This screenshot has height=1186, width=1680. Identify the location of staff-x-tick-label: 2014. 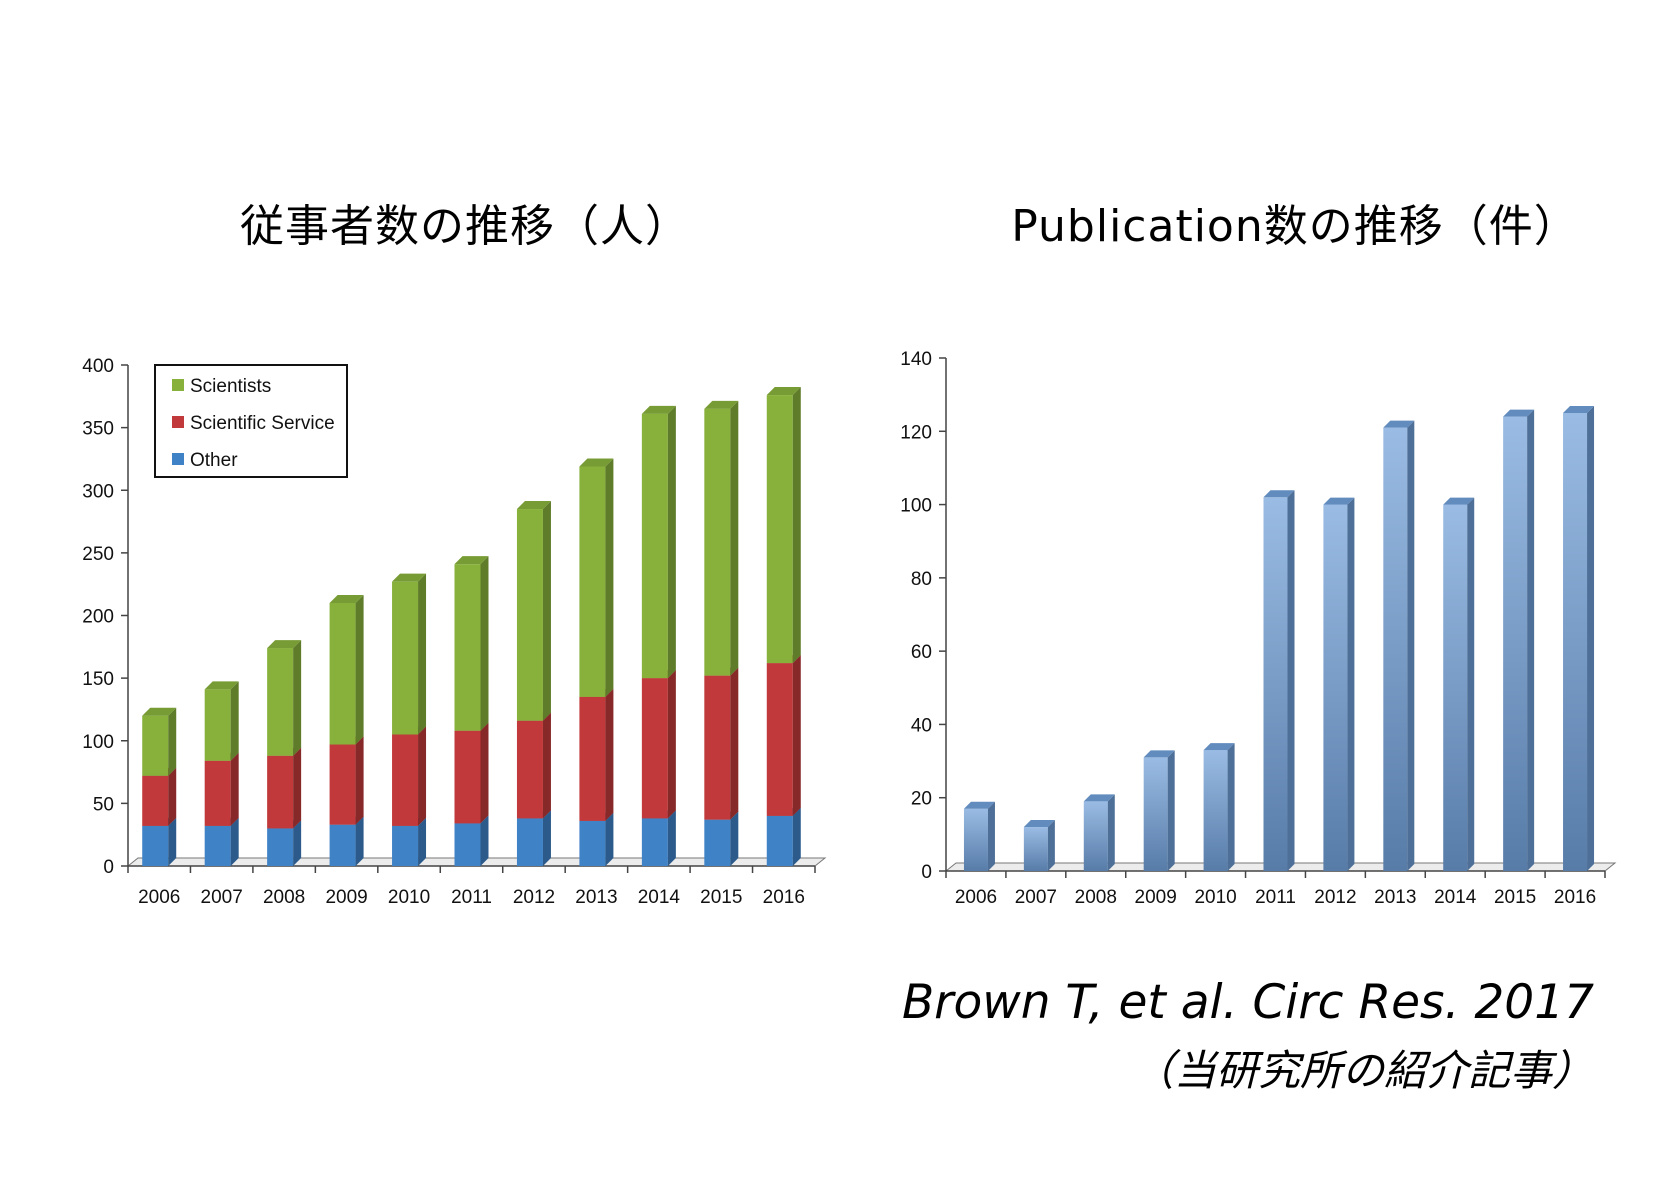
(659, 897).